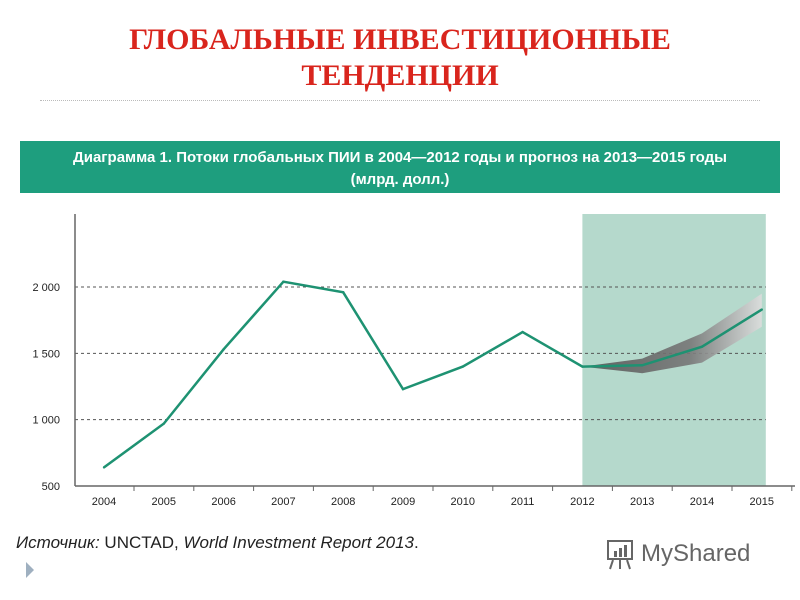 The image size is (800, 600). Describe the element at coordinates (343, 502) in the screenshot. I see `x-tick-label: 2008` at that location.